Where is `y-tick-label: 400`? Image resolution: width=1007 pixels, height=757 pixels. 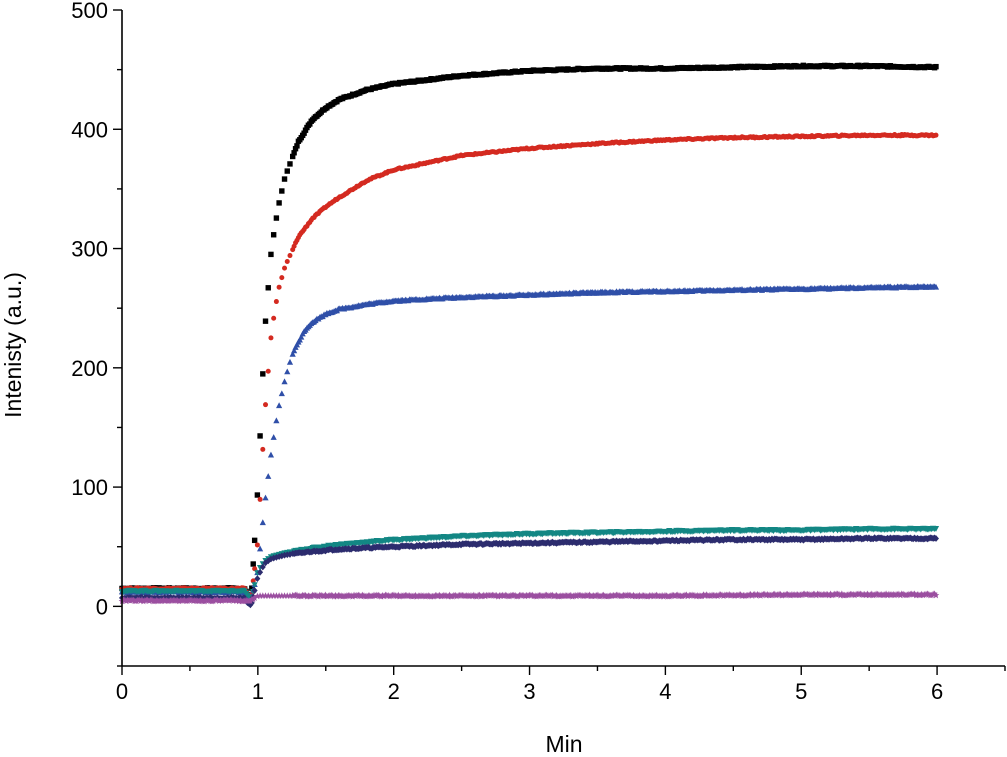 y-tick-label: 400 is located at coordinates (89, 129).